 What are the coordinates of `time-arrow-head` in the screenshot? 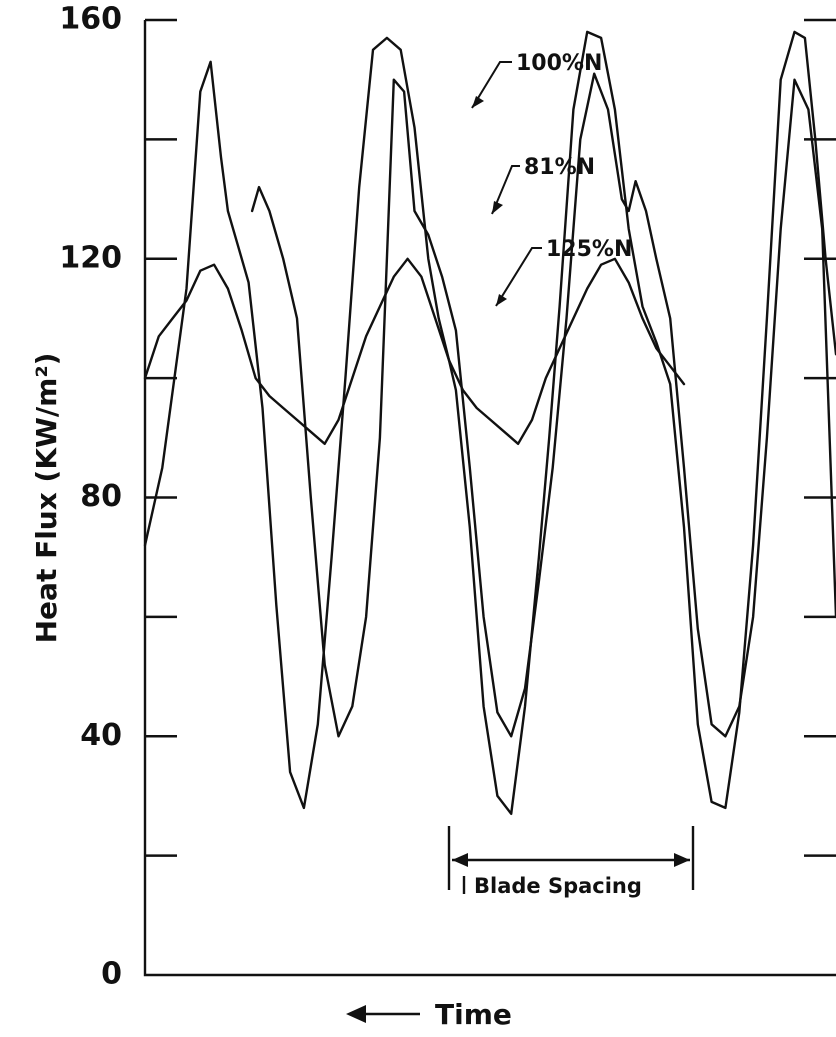 It's located at (356, 1014).